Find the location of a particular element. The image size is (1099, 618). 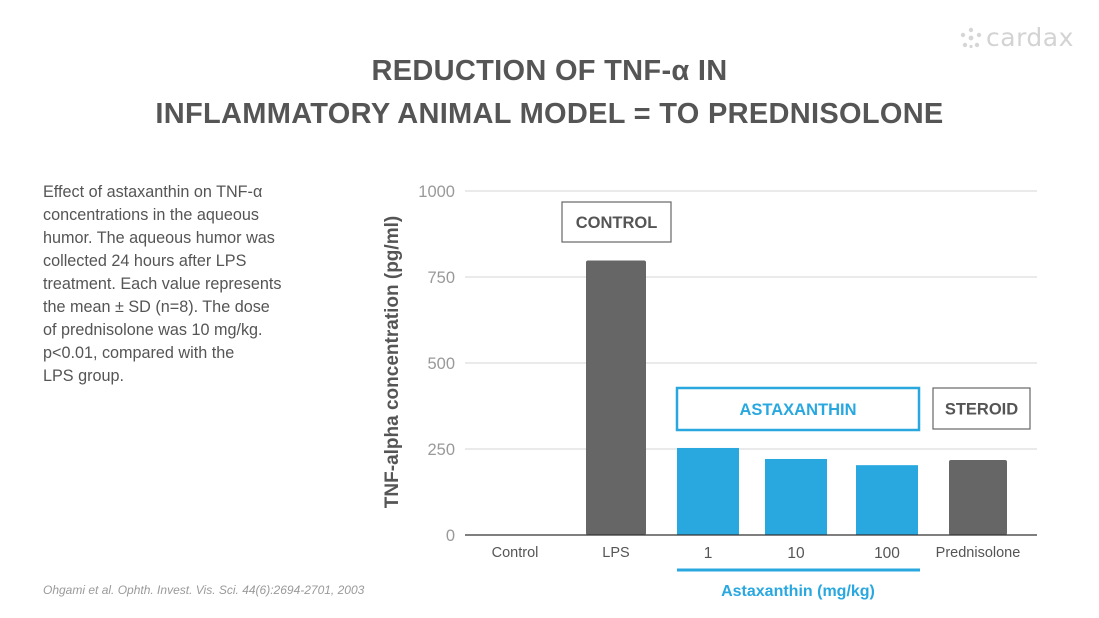

logo-text: cardax is located at coordinates (1030, 37).